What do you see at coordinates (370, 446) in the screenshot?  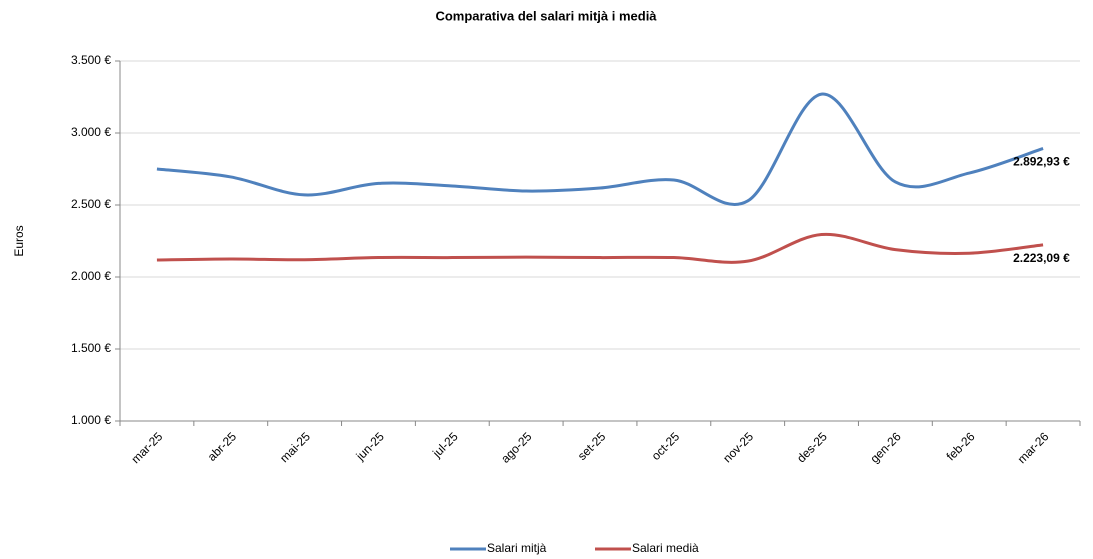 I see `x-tick-label: jun-25` at bounding box center [370, 446].